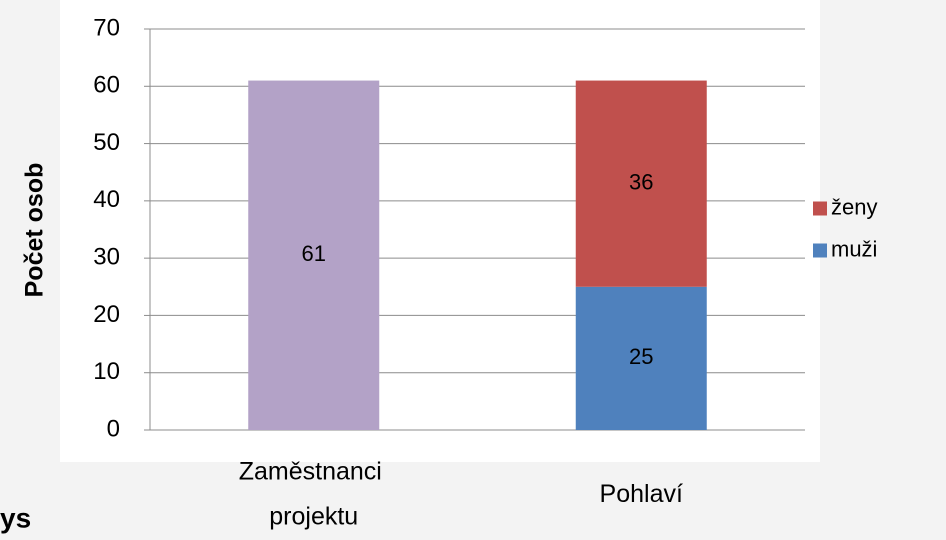  I want to click on y-tick-label: 0, so click(113, 428).